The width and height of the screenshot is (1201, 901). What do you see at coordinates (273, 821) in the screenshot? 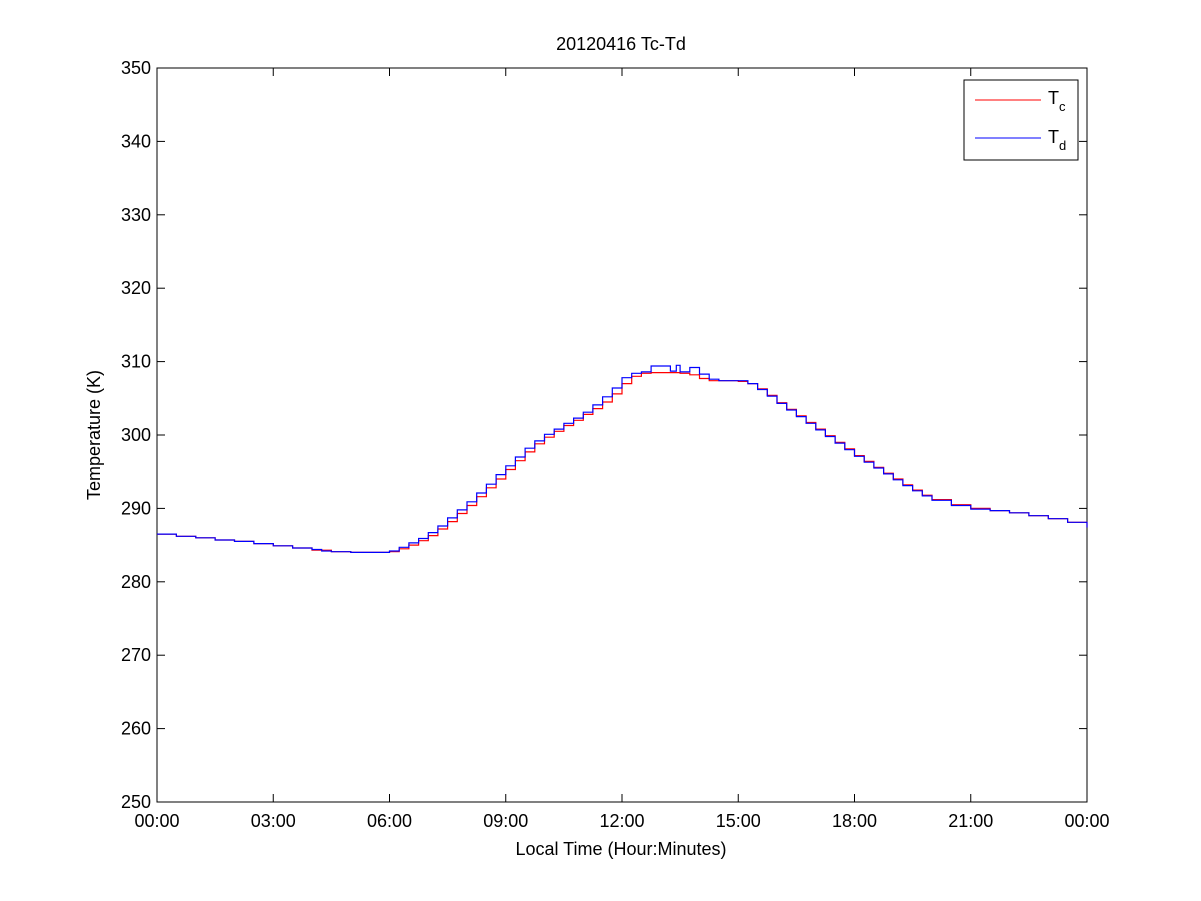
I see `x-tick-label: 03:00` at bounding box center [273, 821].